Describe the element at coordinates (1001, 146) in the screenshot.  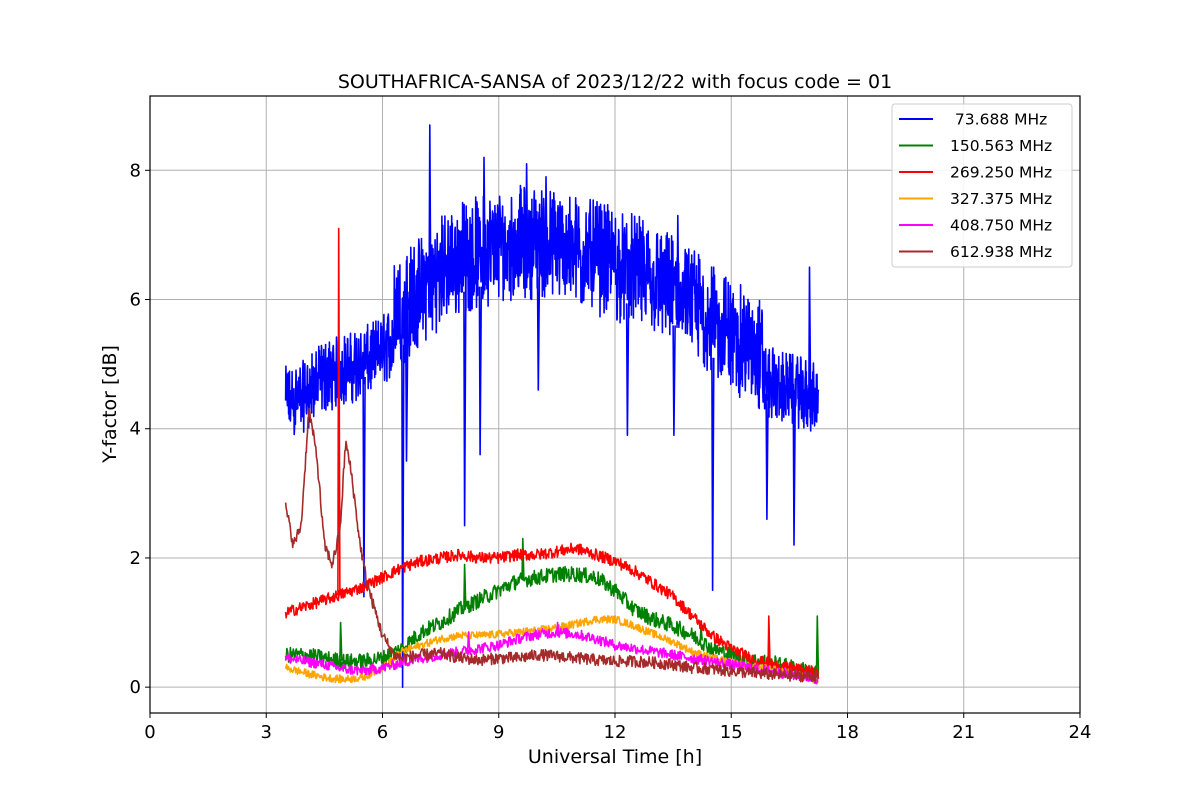
I see `legend-label: 150.563 MHz` at that location.